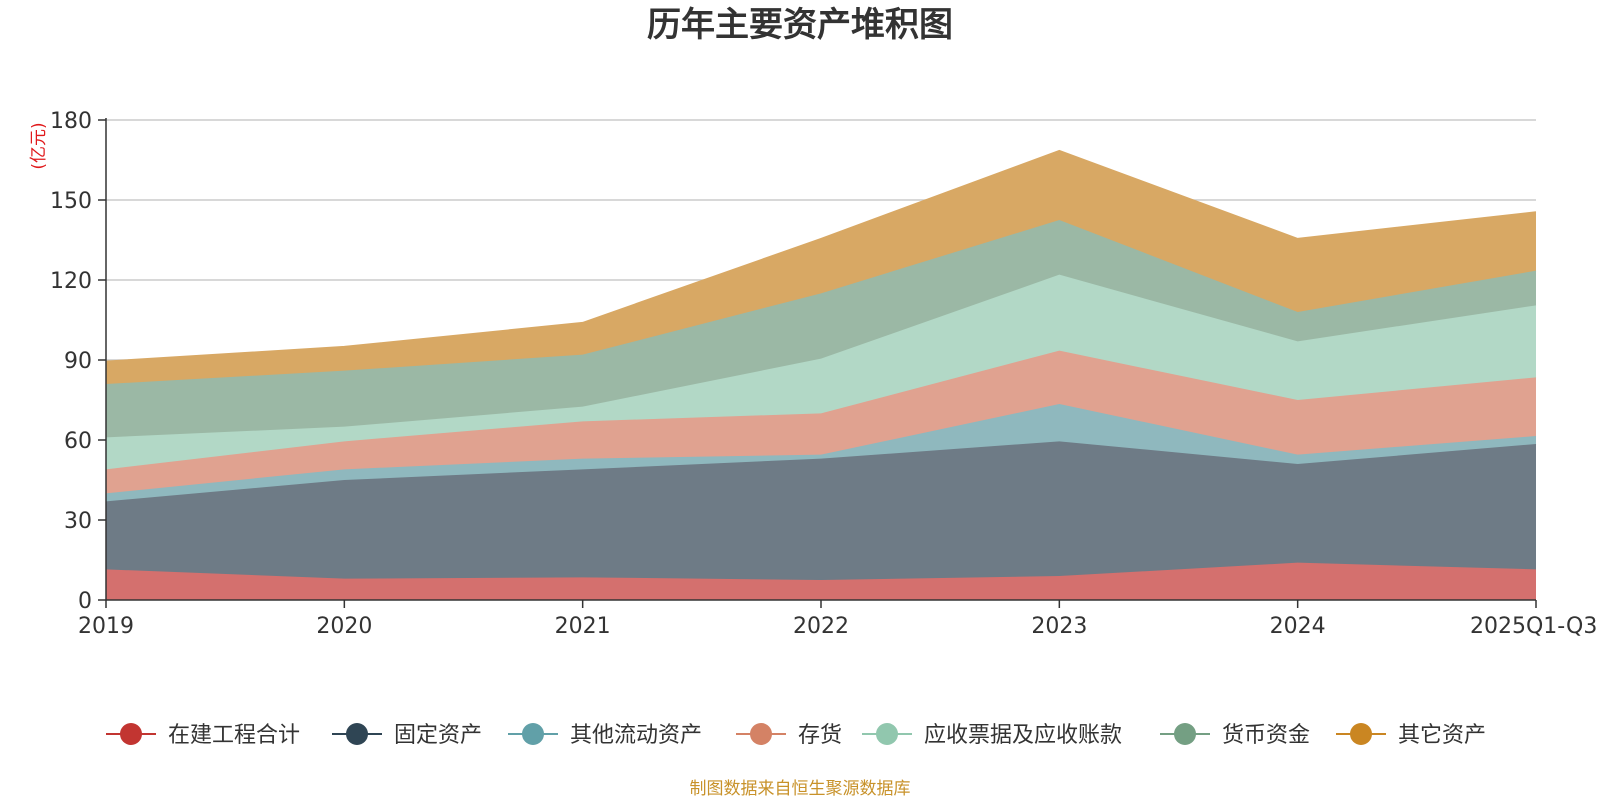  Describe the element at coordinates (789, 735) in the screenshot. I see `legend-item-4: 存货` at that location.